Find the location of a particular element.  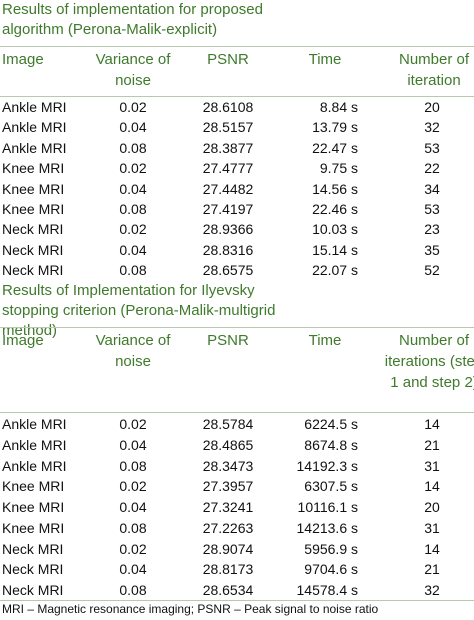

column-header: Number of iterations (step 1 and step 2) is located at coordinates (429, 361).